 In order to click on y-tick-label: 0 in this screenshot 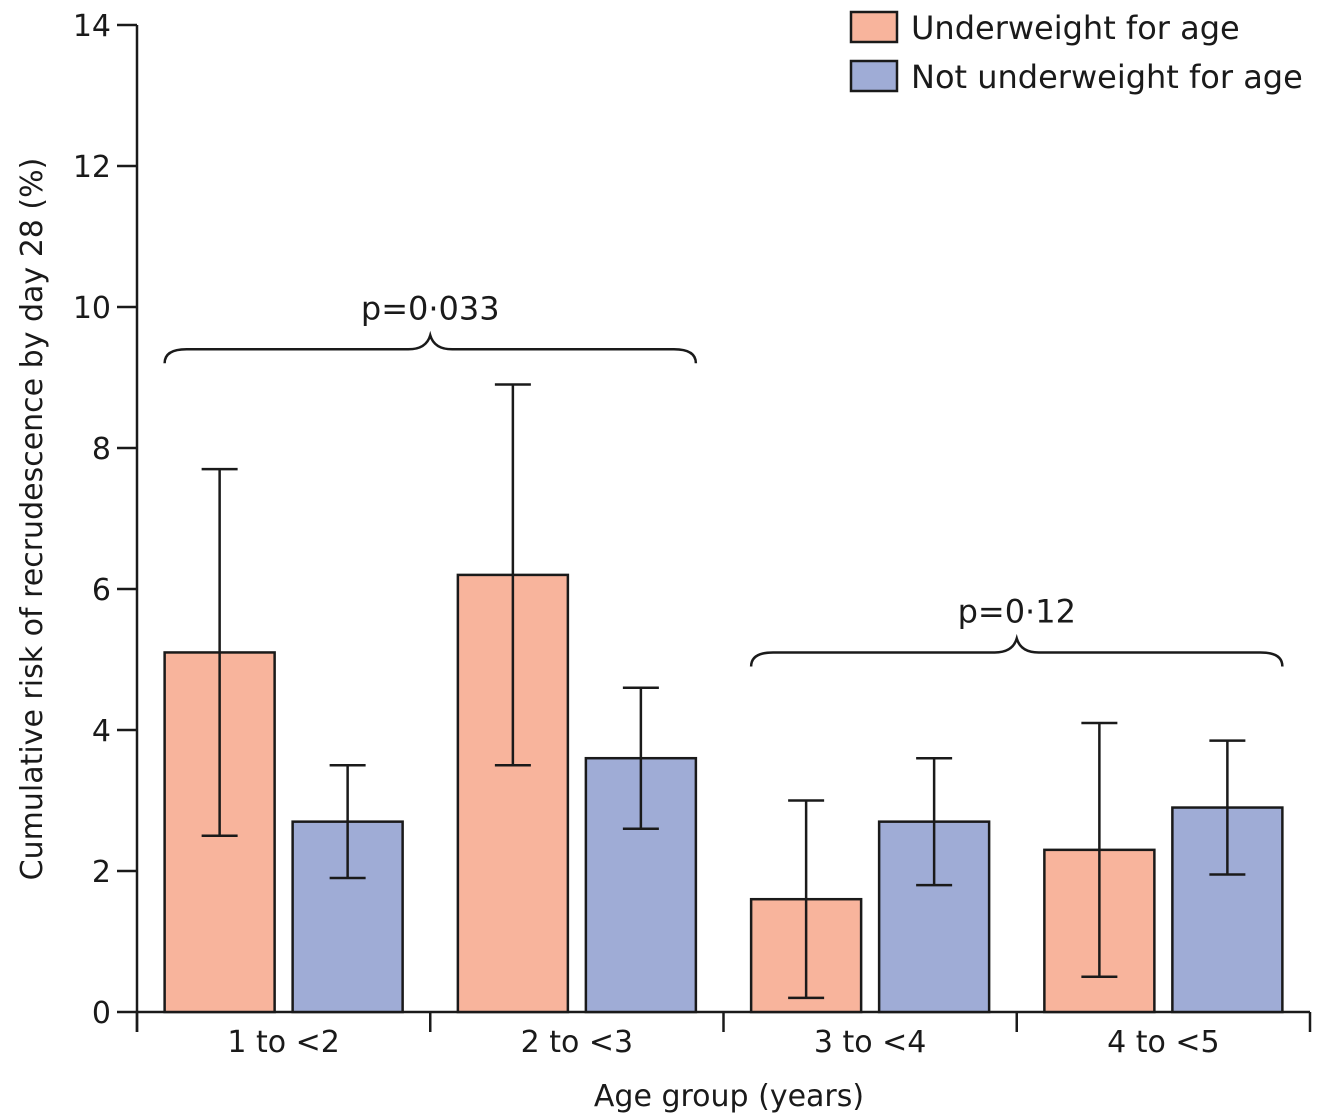, I will do `click(101, 1013)`.